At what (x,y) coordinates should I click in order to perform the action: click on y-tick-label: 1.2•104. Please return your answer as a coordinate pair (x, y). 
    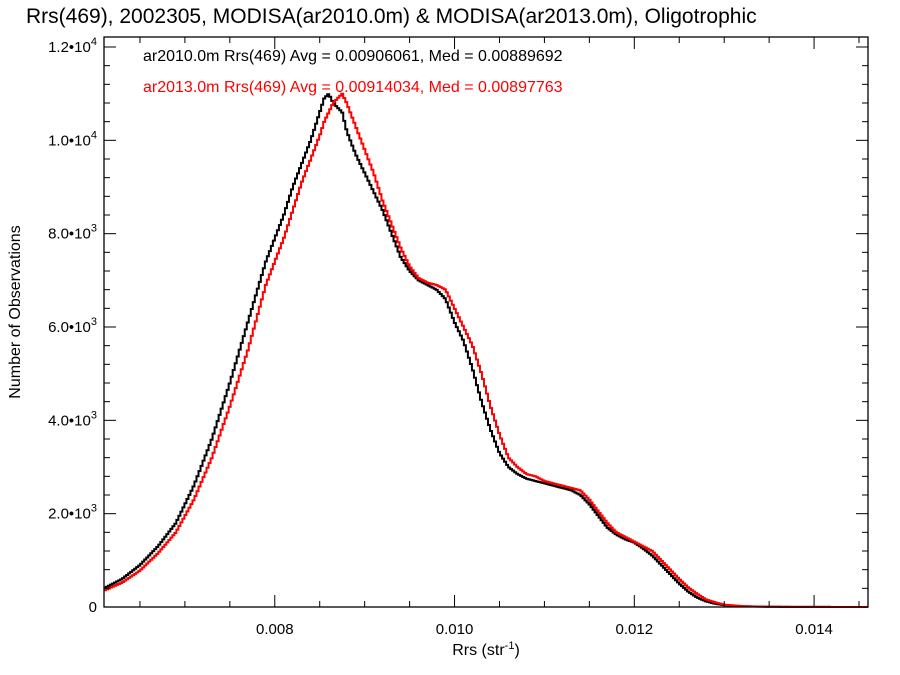
    Looking at the image, I should click on (72, 46).